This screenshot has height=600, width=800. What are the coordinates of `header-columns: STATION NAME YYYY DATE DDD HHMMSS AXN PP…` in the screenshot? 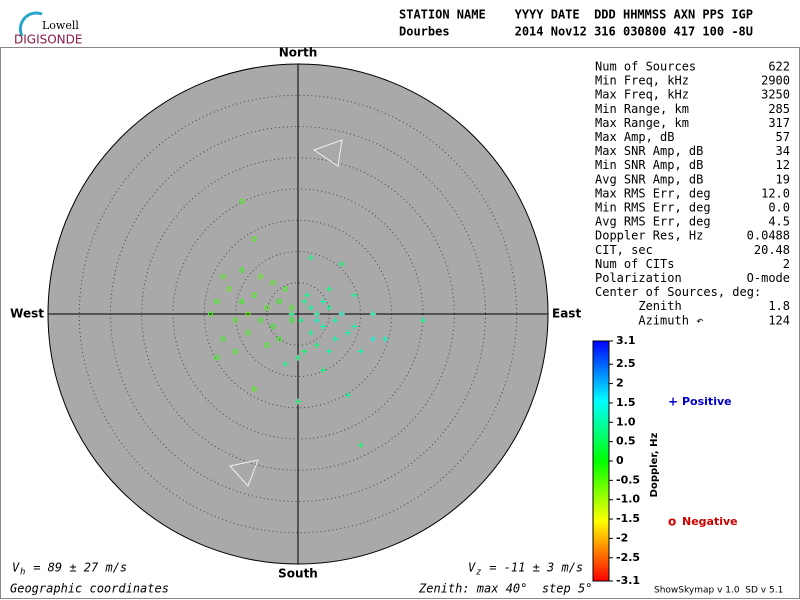 It's located at (576, 15).